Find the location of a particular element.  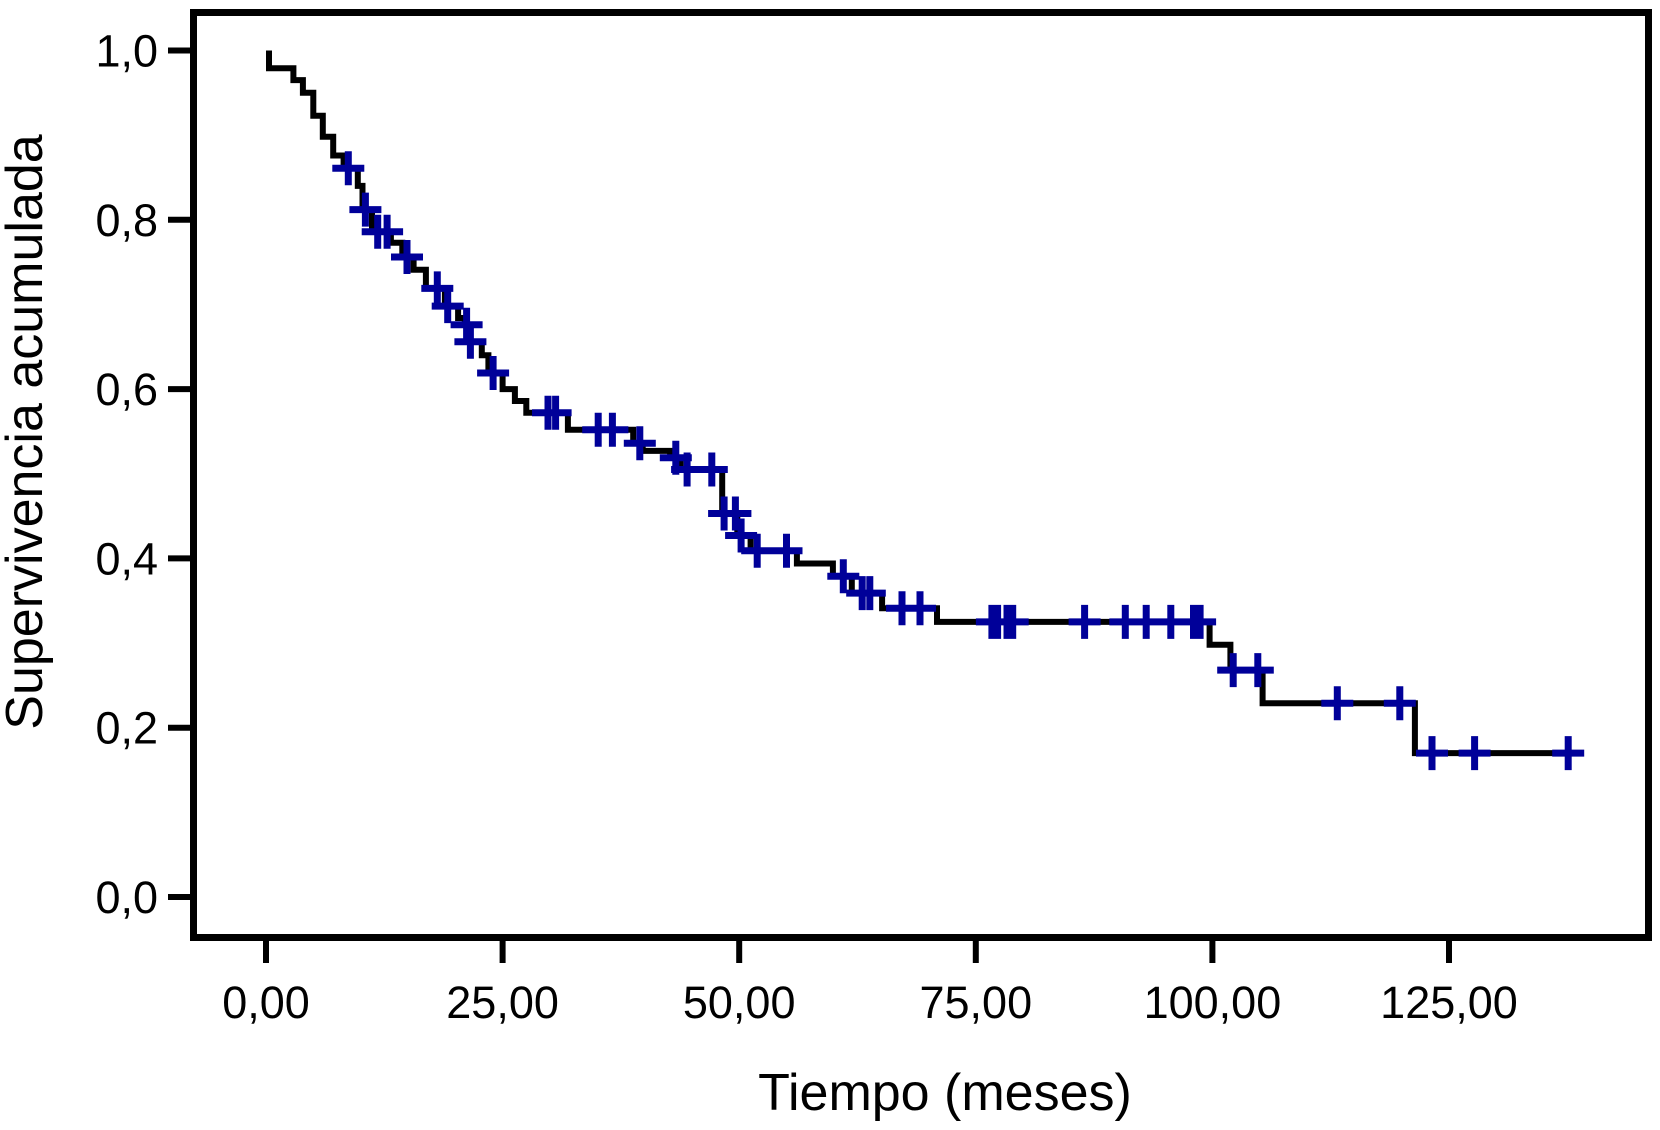

y-axis-title: Supervivencia acumulada is located at coordinates (27, 432).